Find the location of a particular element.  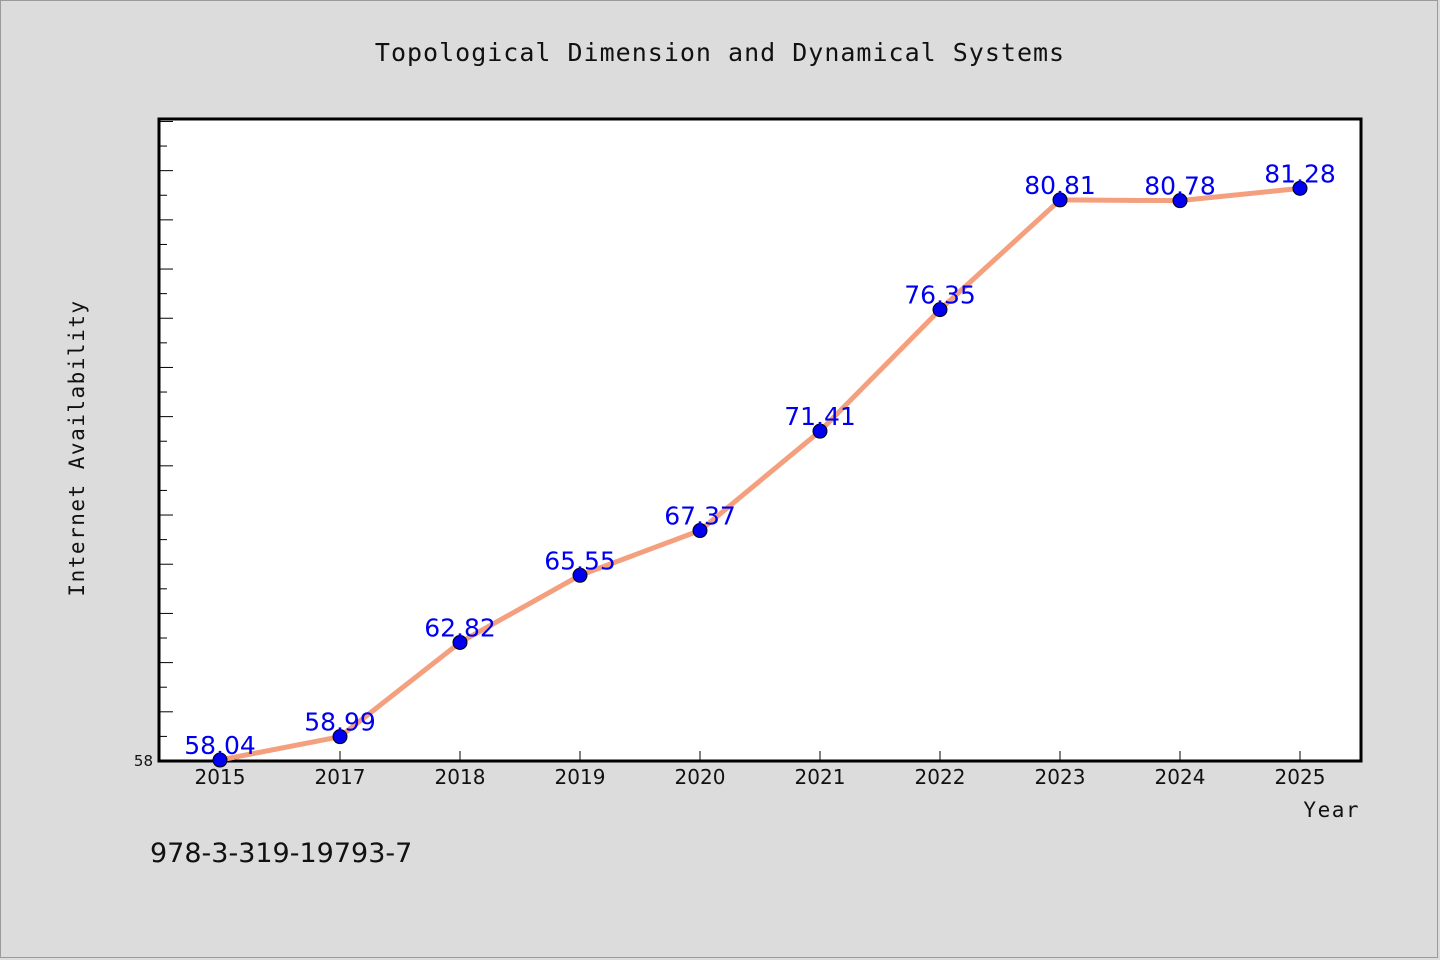

data-label: 76.35 is located at coordinates (940, 295).